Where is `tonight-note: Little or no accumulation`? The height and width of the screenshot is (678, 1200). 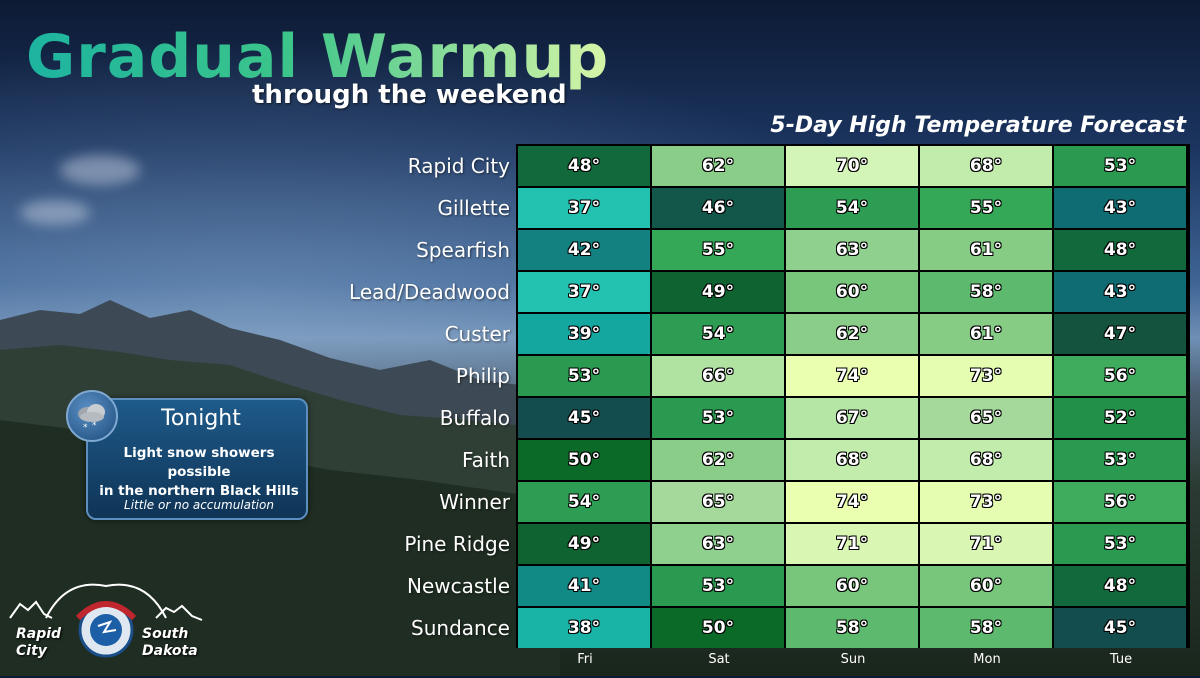 tonight-note: Little or no accumulation is located at coordinates (199, 505).